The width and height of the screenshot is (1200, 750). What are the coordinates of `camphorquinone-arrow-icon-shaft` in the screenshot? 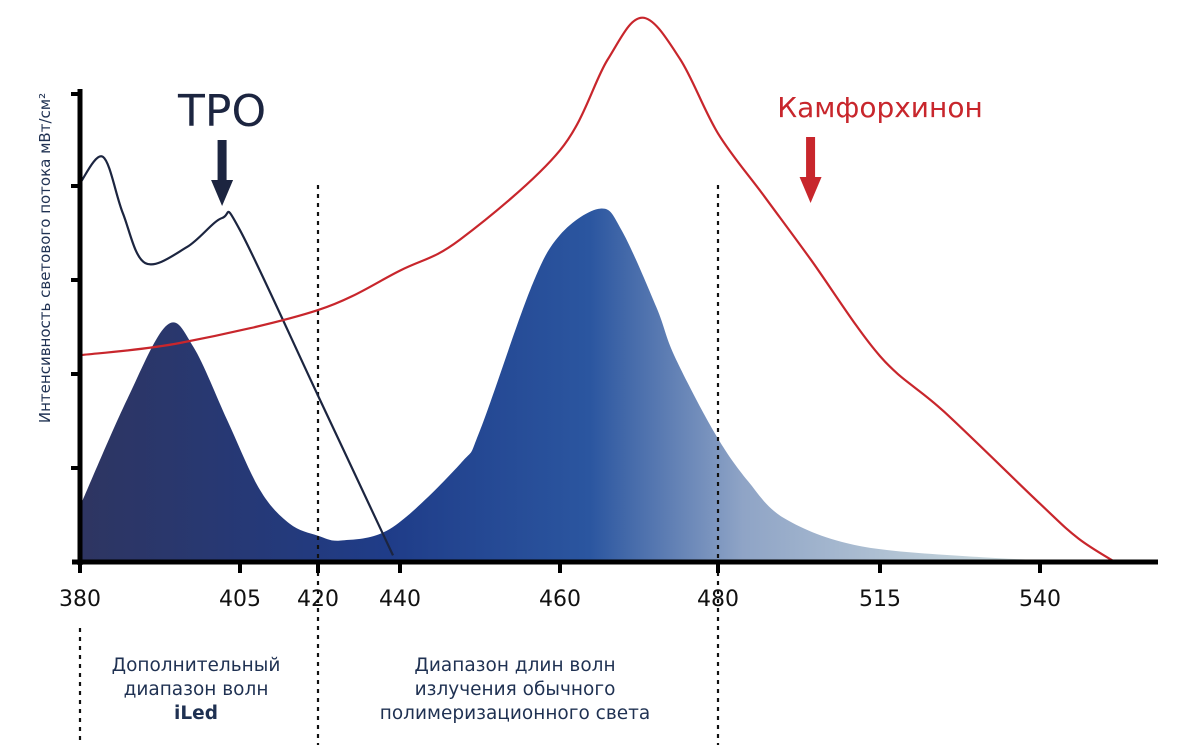 It's located at (811, 158).